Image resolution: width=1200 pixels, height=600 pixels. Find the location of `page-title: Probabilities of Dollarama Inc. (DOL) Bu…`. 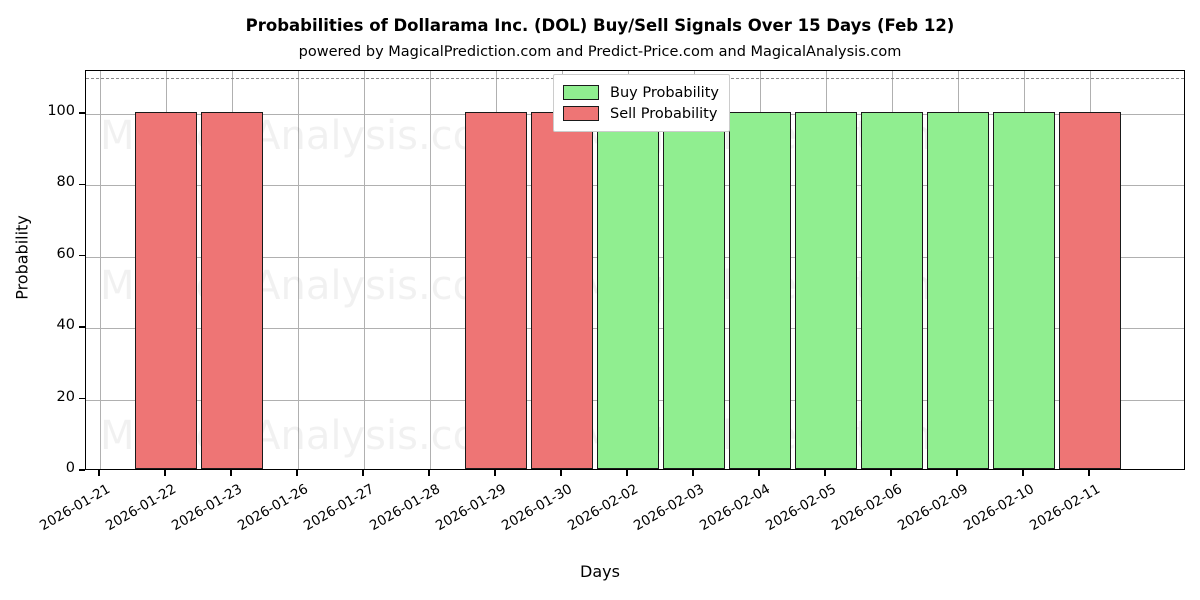

page-title: Probabilities of Dollarama Inc. (DOL) Bu… is located at coordinates (600, 25).